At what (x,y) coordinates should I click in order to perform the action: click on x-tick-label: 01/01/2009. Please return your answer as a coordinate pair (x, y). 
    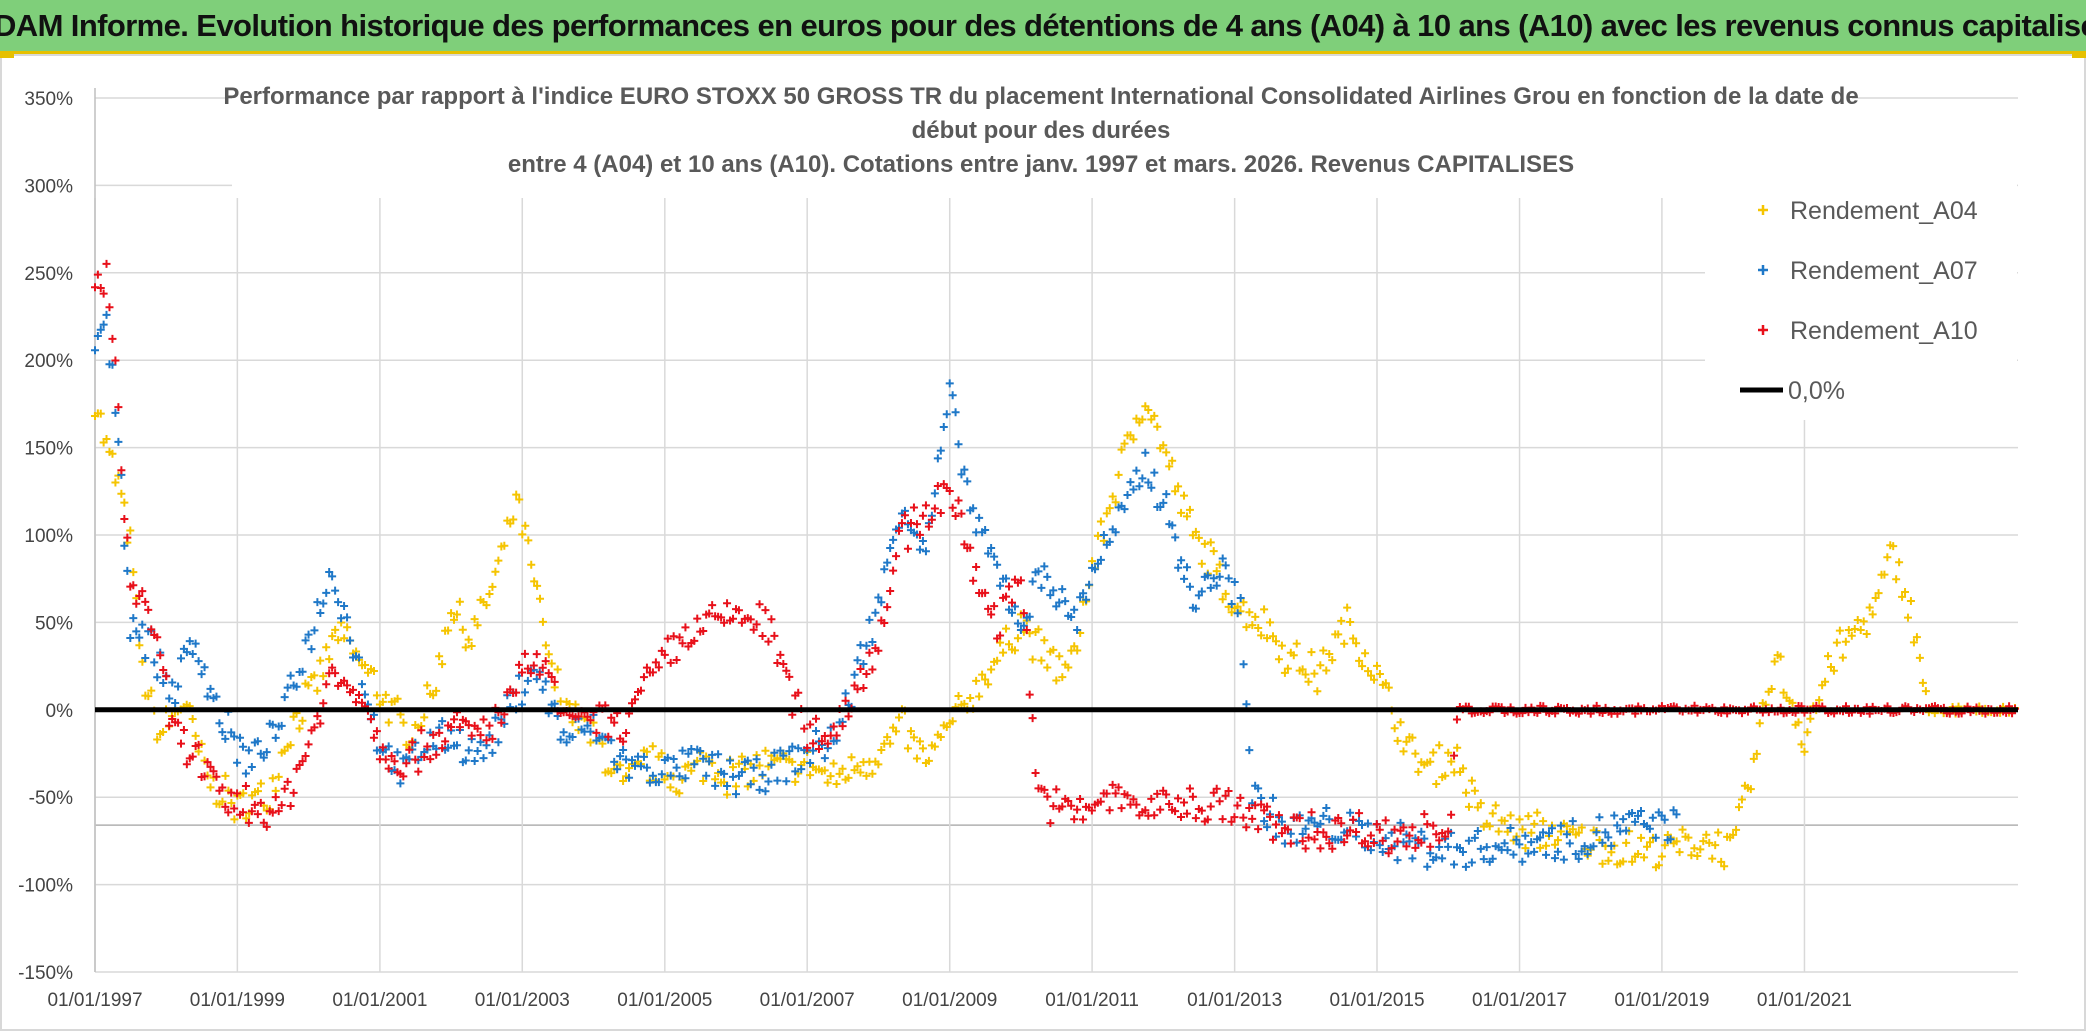
    Looking at the image, I should click on (949, 1000).